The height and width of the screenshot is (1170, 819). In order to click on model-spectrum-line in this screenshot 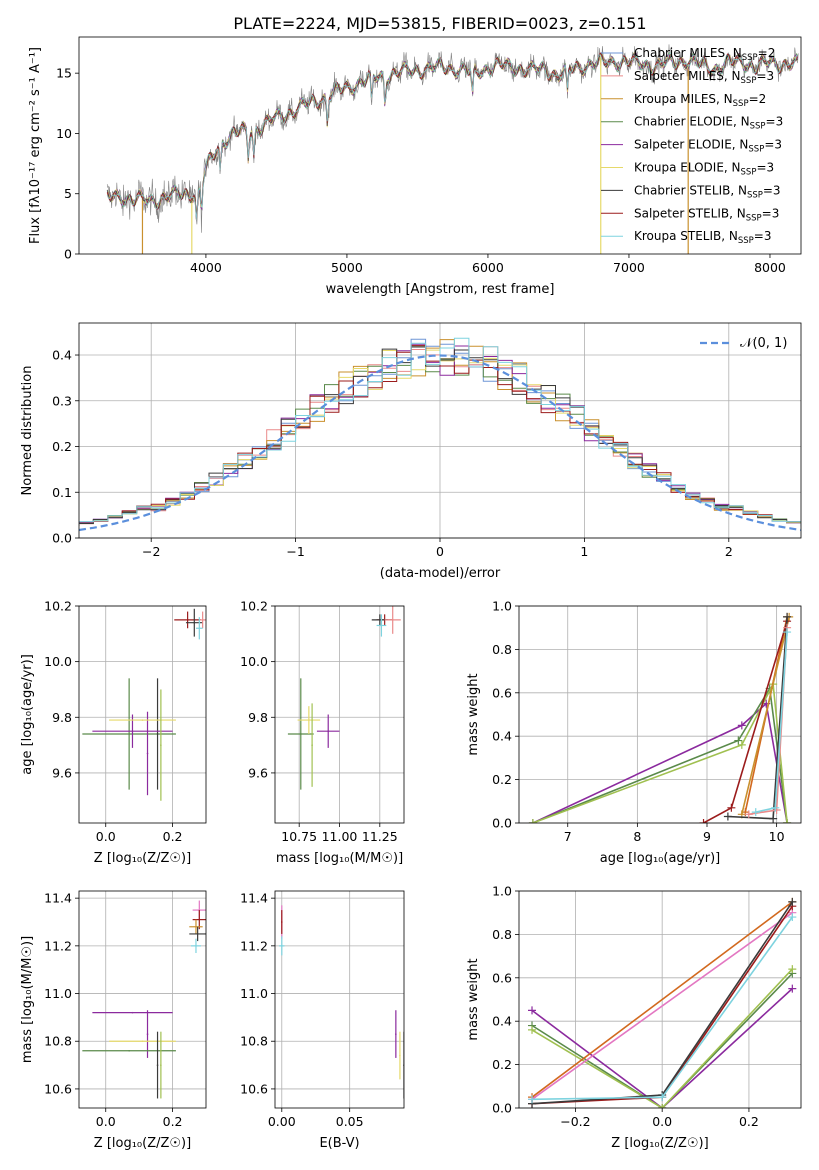, I will do `click(452, 136)`.